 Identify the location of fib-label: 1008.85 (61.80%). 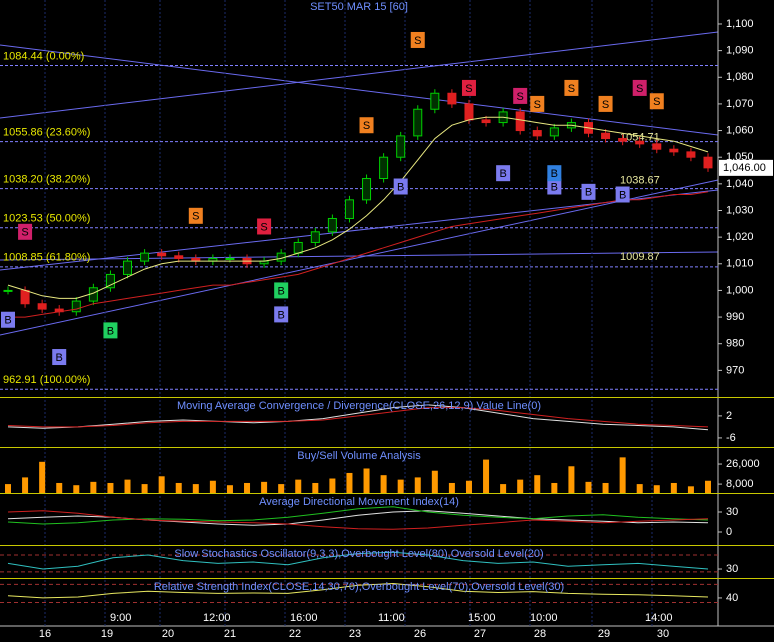
(46, 258).